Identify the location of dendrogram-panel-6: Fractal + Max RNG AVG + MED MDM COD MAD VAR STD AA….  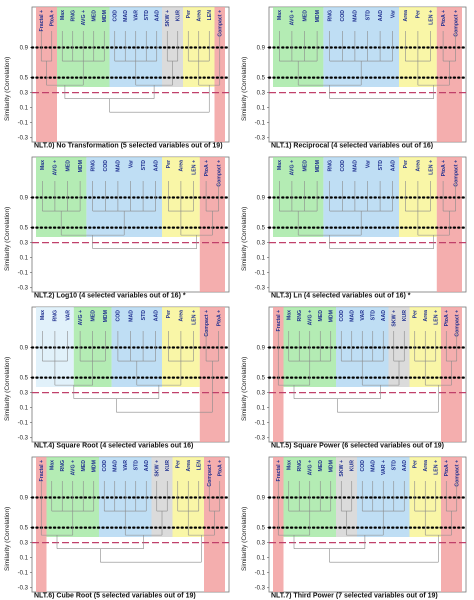
(117, 528).